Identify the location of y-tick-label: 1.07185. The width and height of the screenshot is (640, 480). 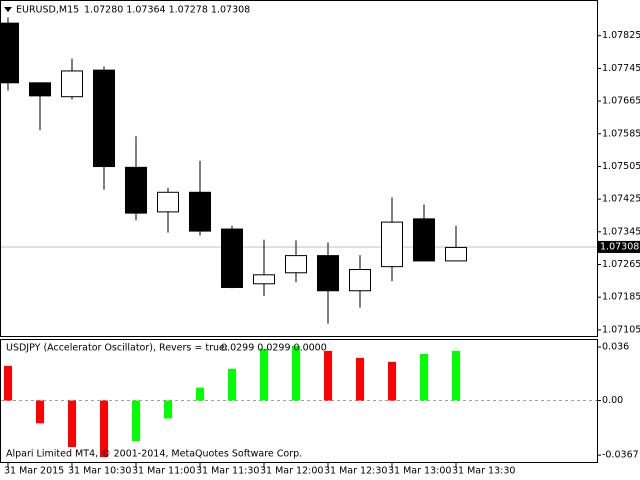
(621, 297).